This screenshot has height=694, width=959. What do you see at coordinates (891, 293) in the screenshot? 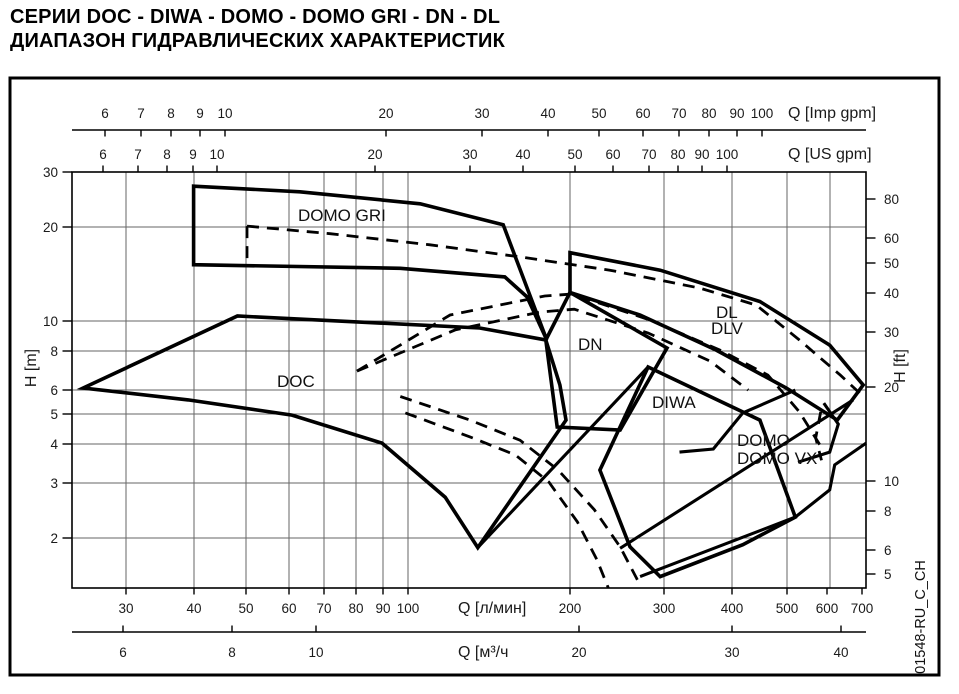
I see `tick-label-hft-40: 40` at bounding box center [891, 293].